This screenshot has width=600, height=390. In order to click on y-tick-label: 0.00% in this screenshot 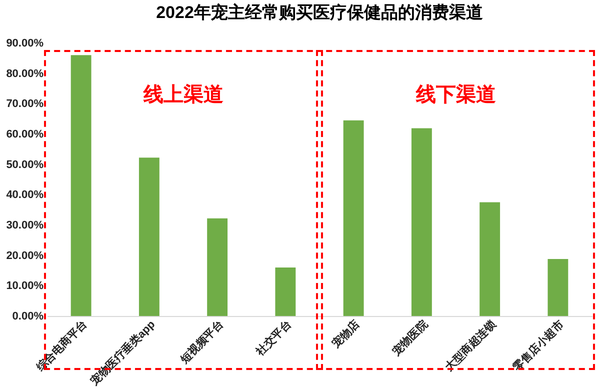, I will do `click(28, 316)`.